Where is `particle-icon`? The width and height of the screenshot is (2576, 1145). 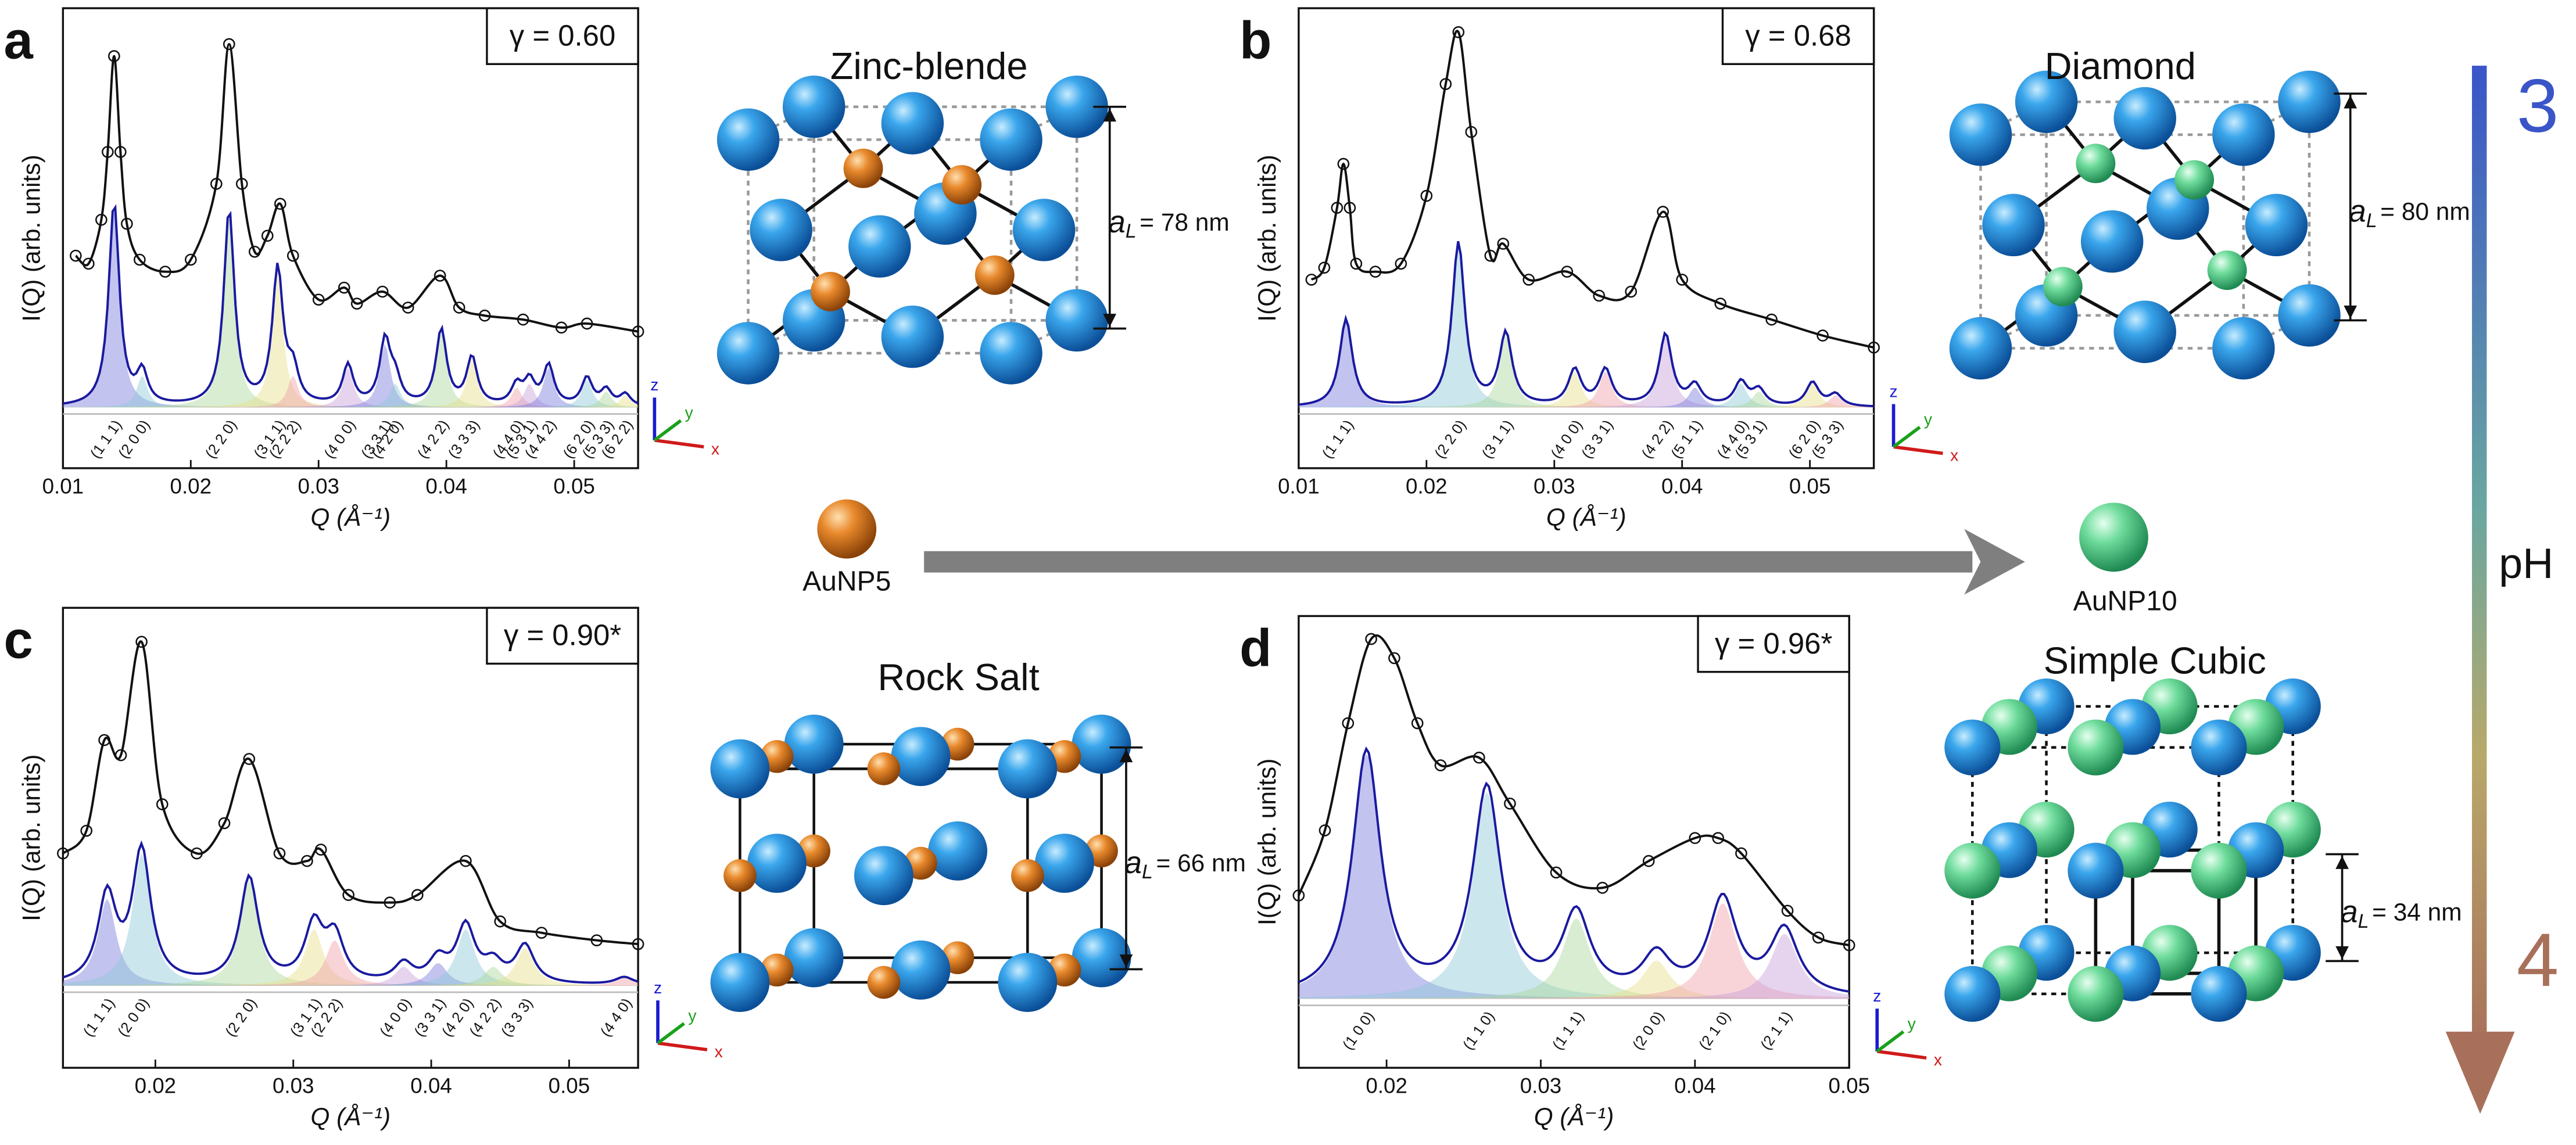 particle-icon is located at coordinates (847, 529).